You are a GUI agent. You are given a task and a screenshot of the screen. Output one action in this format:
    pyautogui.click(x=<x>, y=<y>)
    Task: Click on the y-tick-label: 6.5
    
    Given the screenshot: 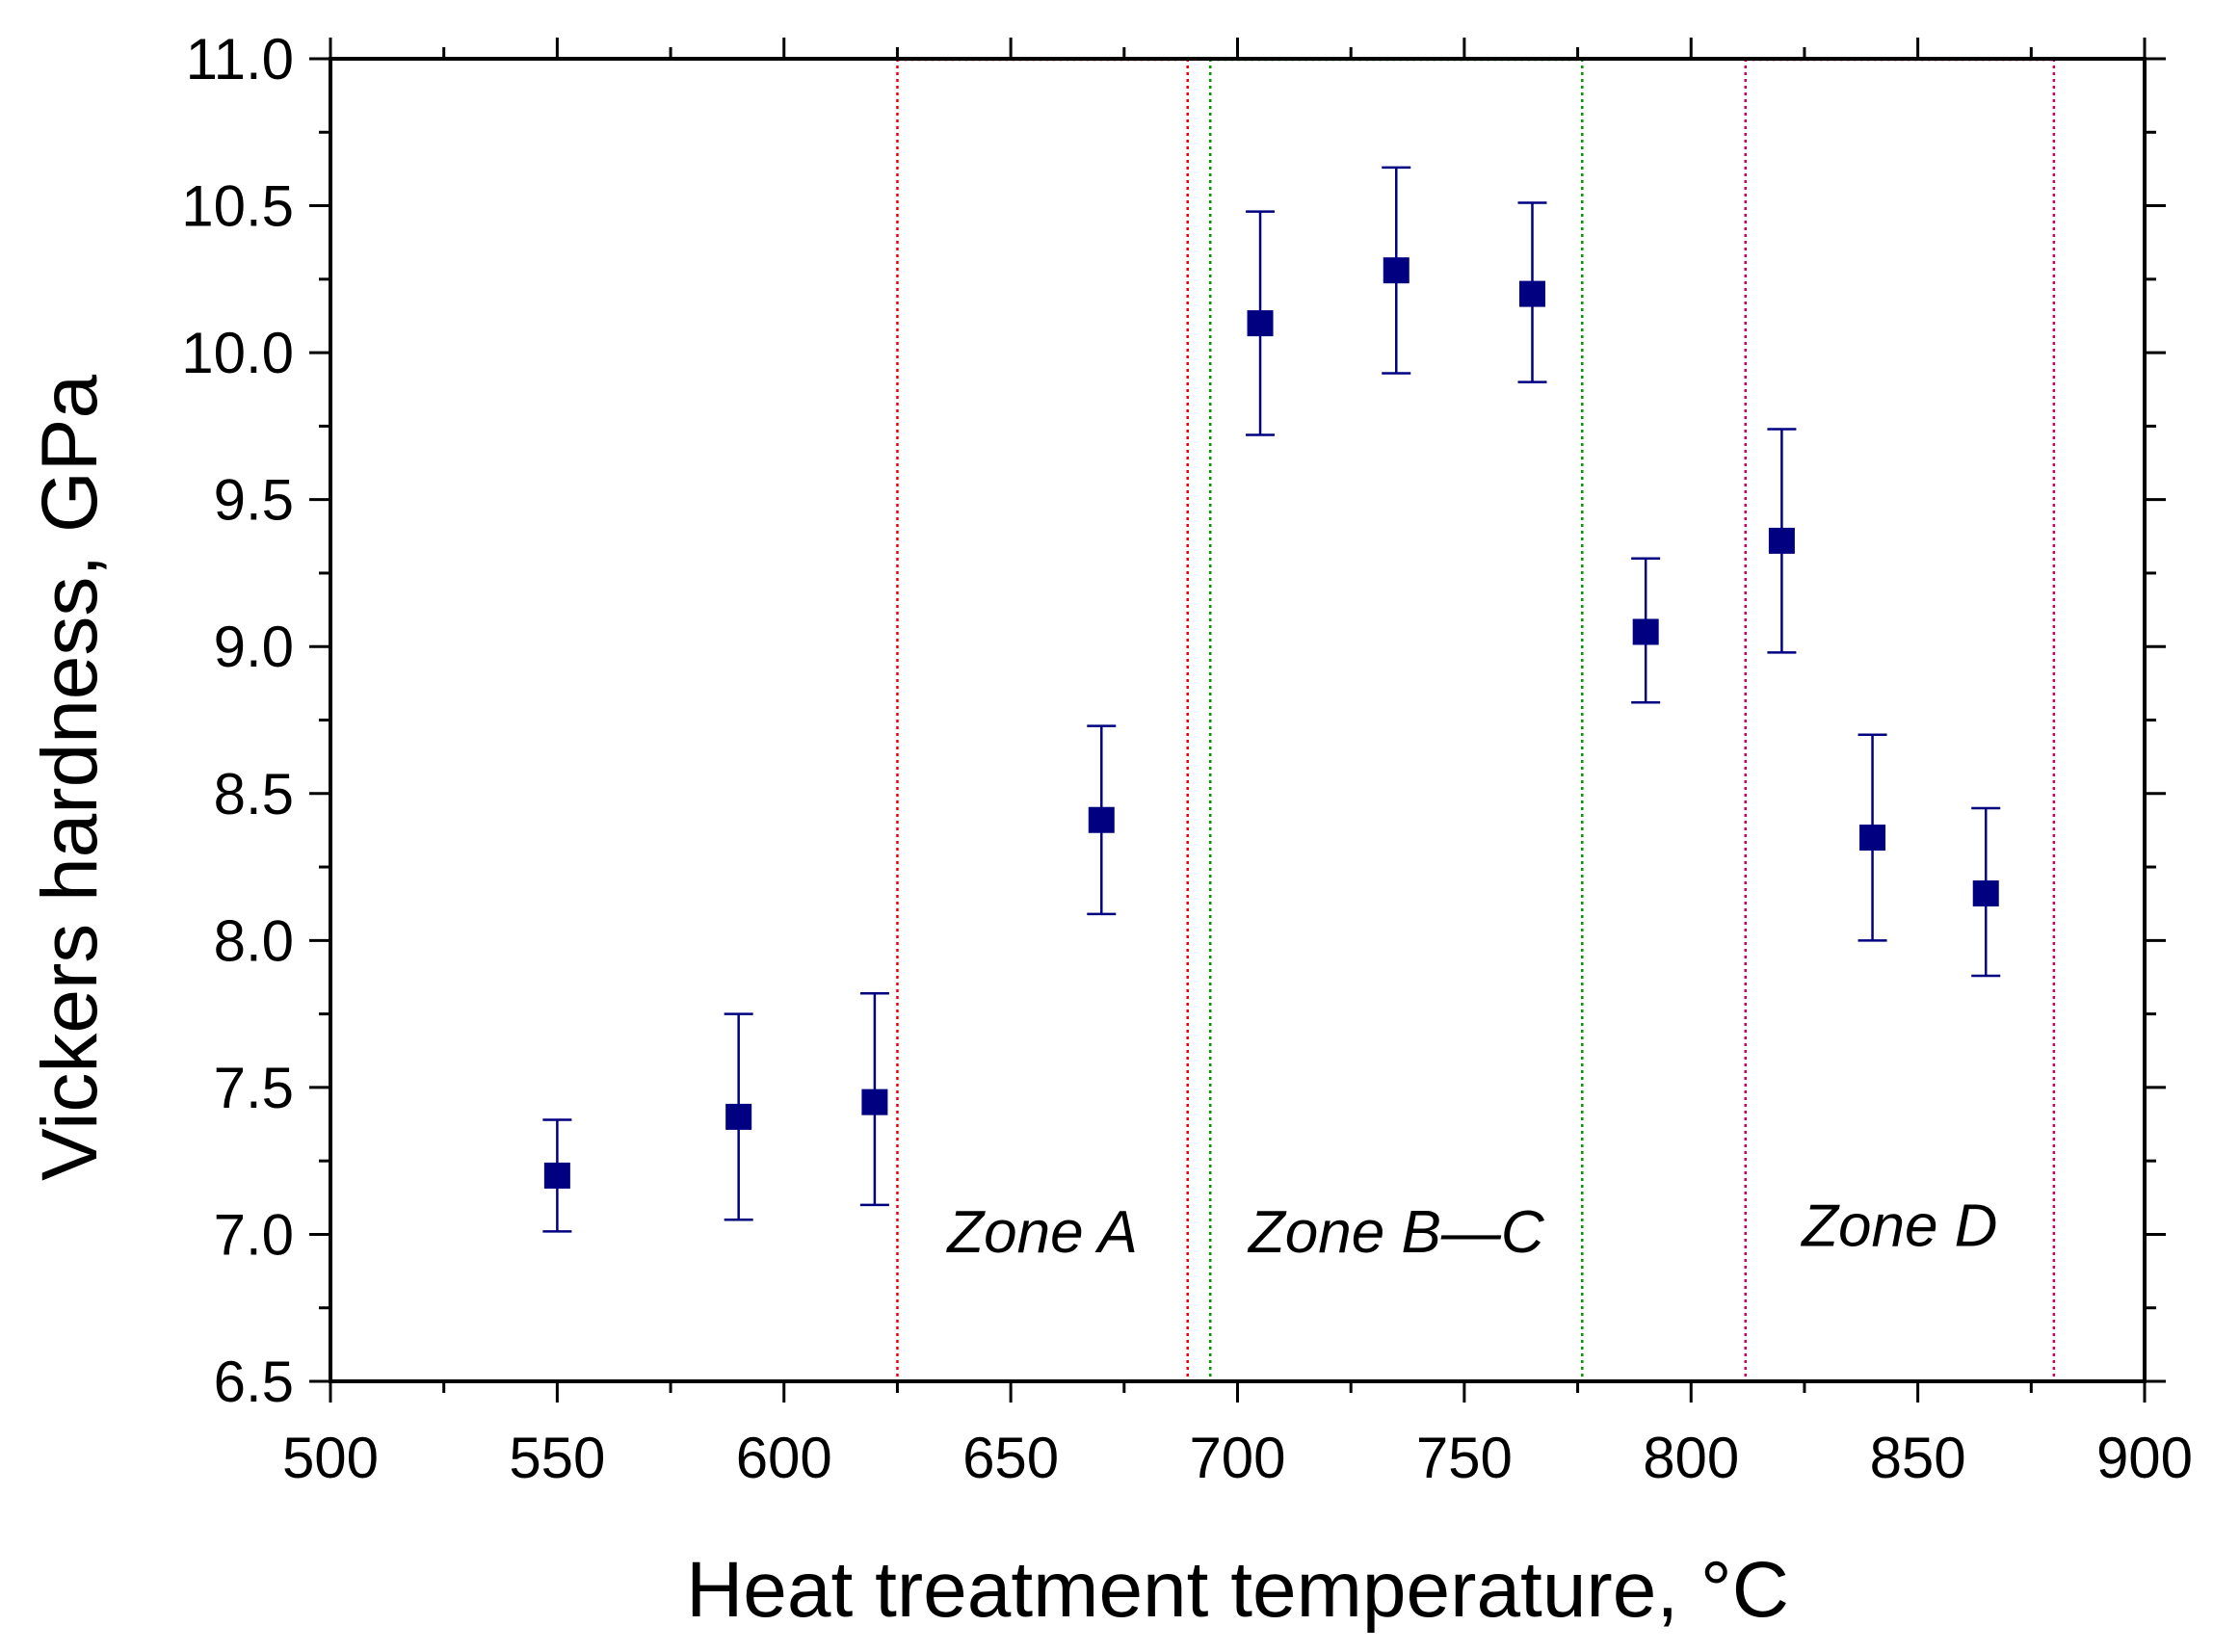 What is the action you would take?
    pyautogui.click(x=254, y=1382)
    